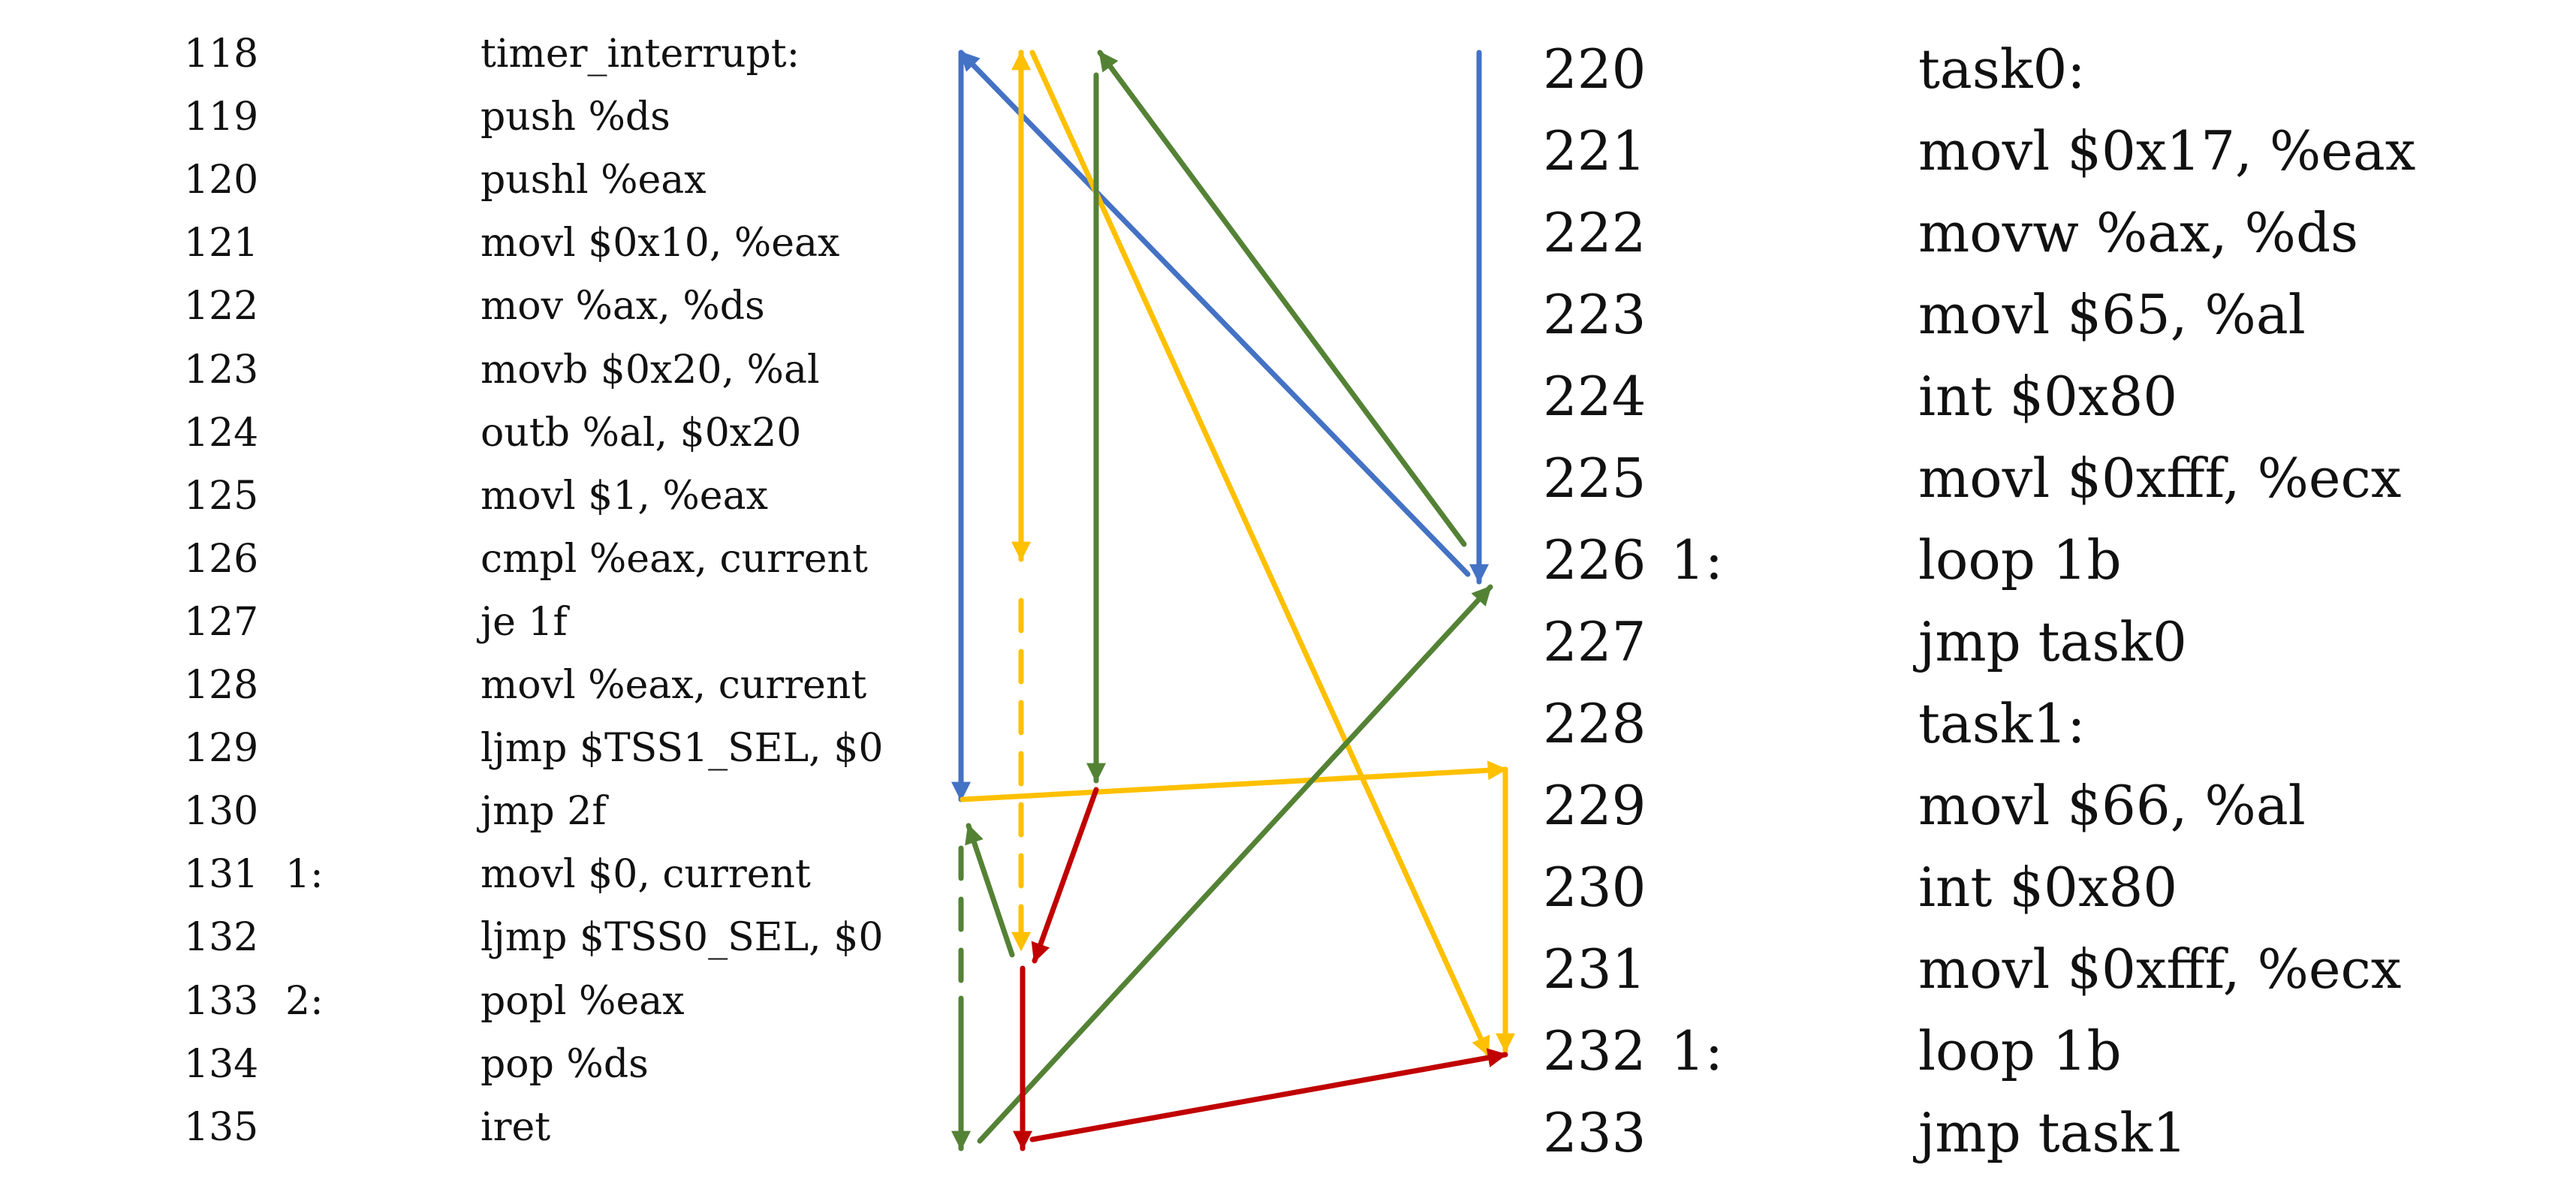  Describe the element at coordinates (304, 1001) in the screenshot. I see `code-label: 2:` at that location.